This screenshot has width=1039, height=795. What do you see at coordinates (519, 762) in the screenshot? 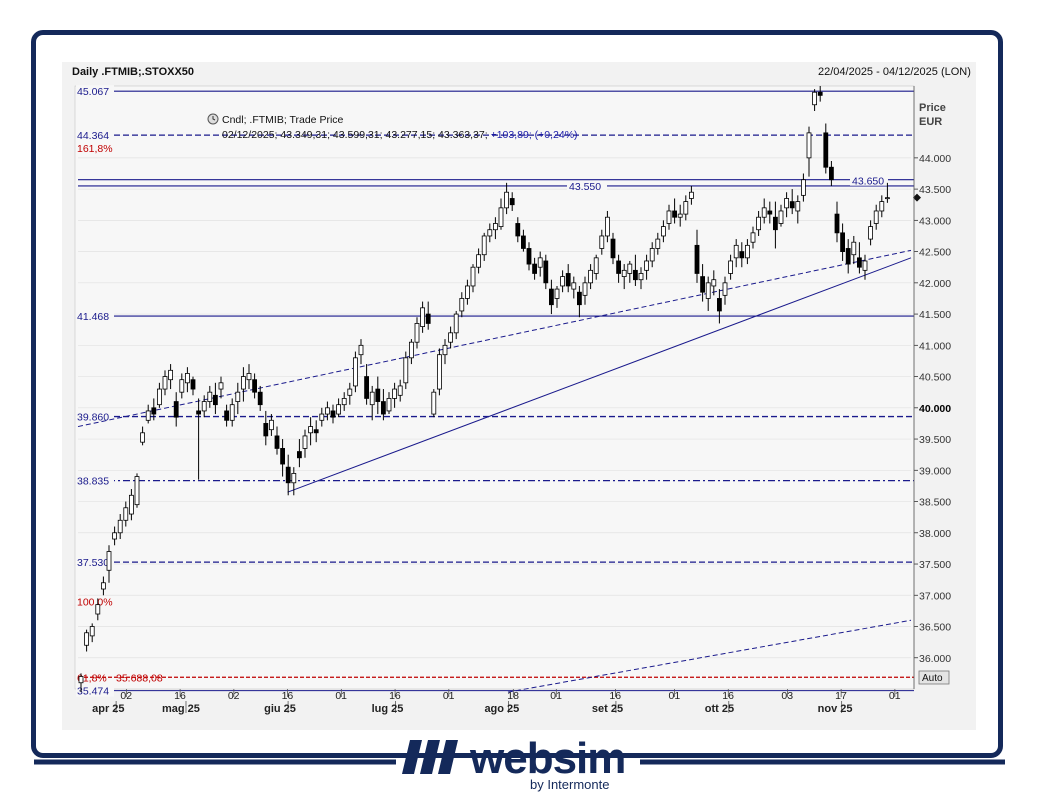
I see `logo-rules` at bounding box center [519, 762].